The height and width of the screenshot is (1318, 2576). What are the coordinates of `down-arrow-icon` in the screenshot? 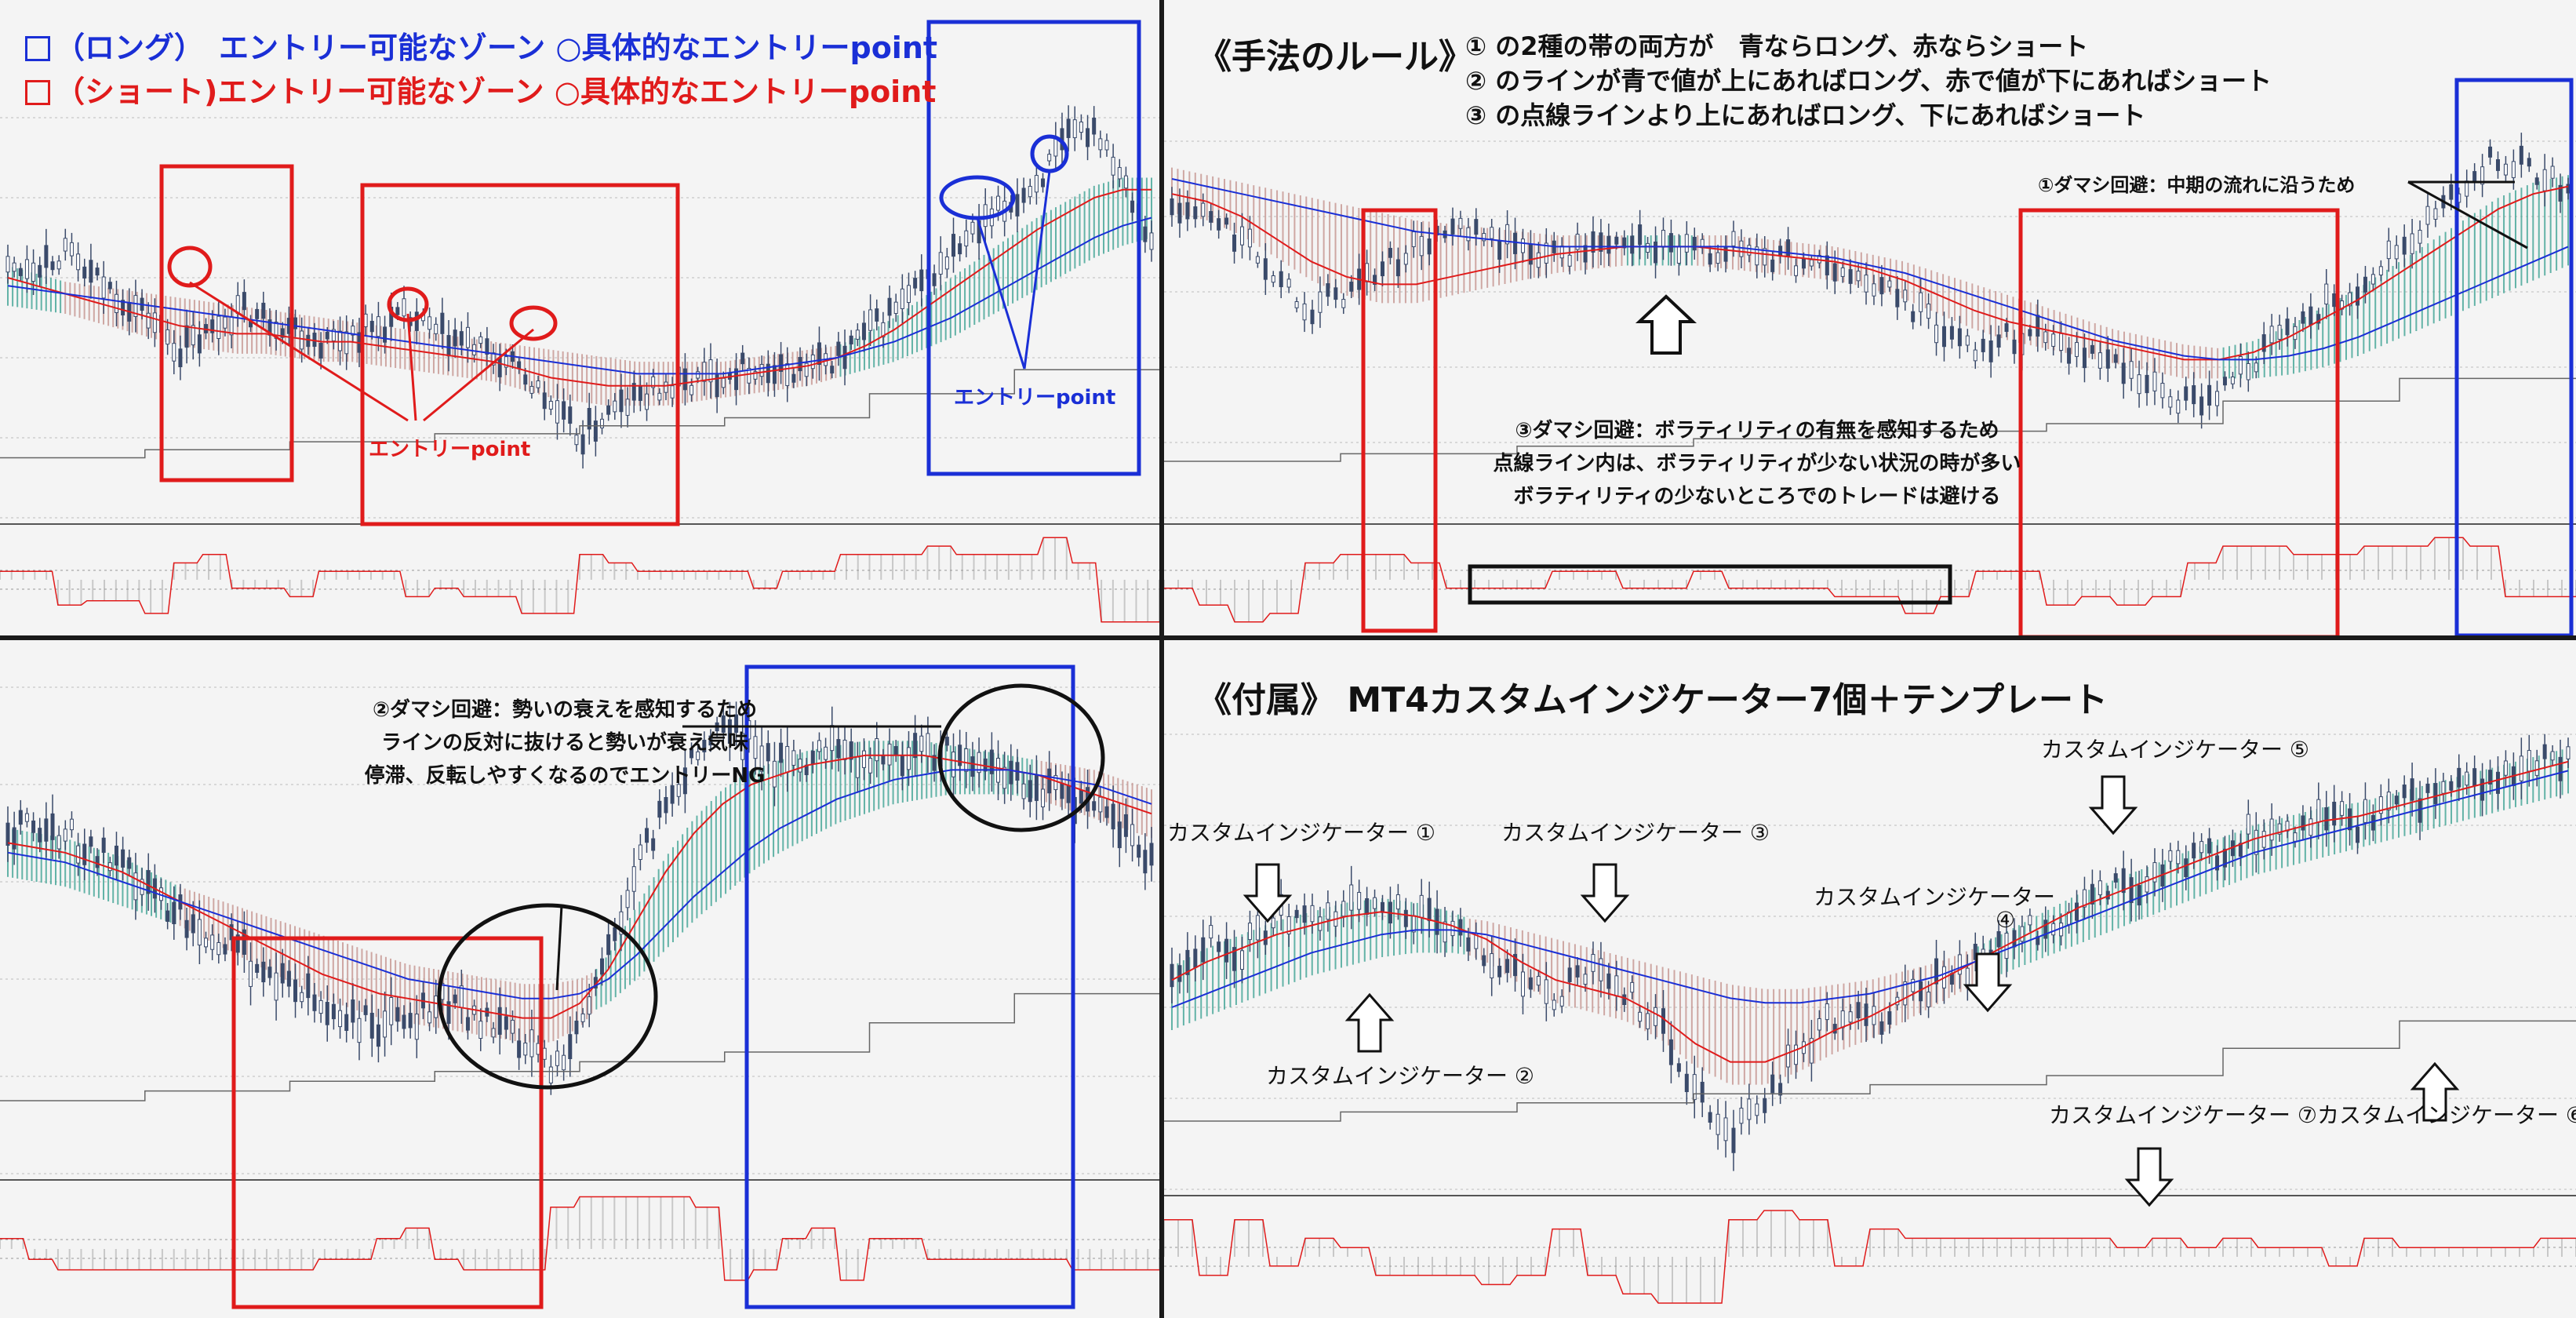 It's located at (1605, 893).